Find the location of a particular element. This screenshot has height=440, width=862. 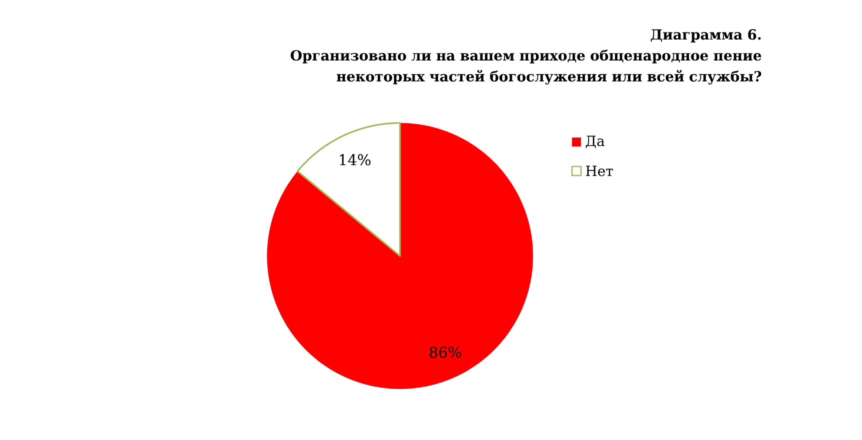

data-label: 14% is located at coordinates (355, 160).